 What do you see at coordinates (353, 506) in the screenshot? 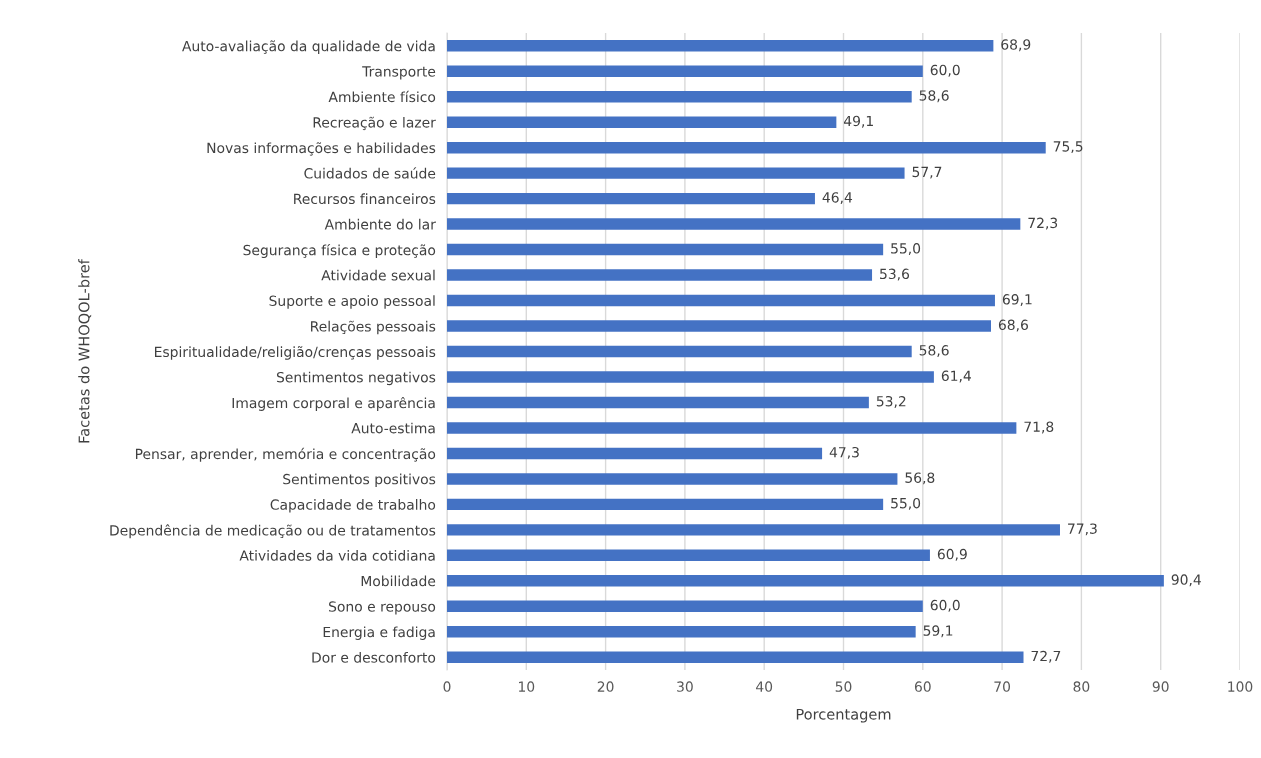
I see `y-tick-label: Capacidade de trabalho` at bounding box center [353, 506].